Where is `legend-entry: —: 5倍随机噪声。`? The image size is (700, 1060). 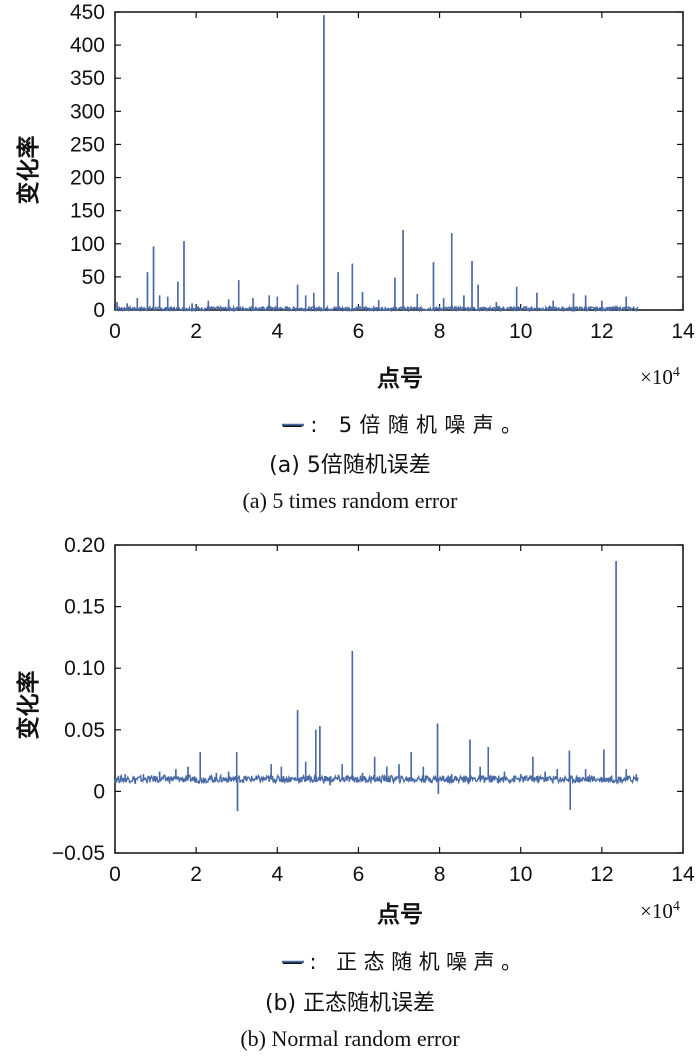
legend-entry: —: 5倍随机噪声。 is located at coordinates (402, 425).